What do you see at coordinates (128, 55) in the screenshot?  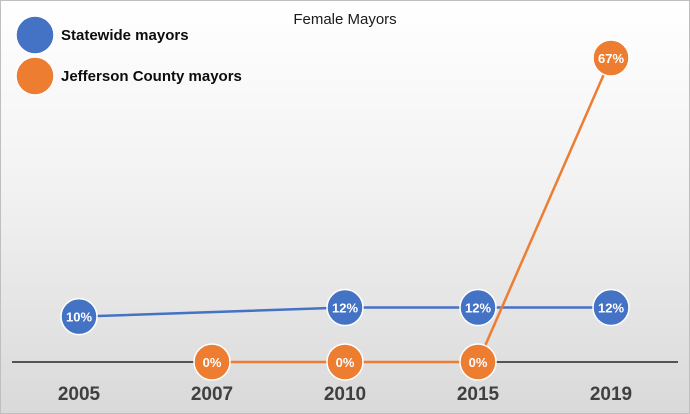 I see `legend: Statewide mayors Jefferson County mayors` at bounding box center [128, 55].